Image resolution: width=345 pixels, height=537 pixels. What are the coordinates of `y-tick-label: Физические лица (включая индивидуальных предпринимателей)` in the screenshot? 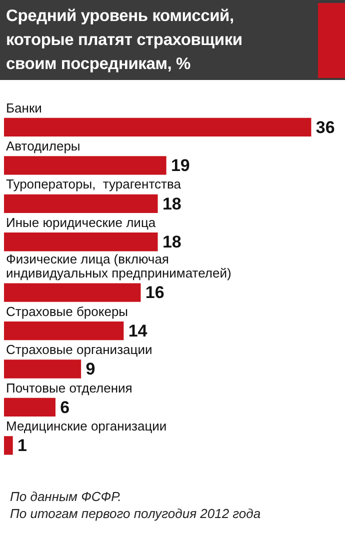 It's located at (119, 266).